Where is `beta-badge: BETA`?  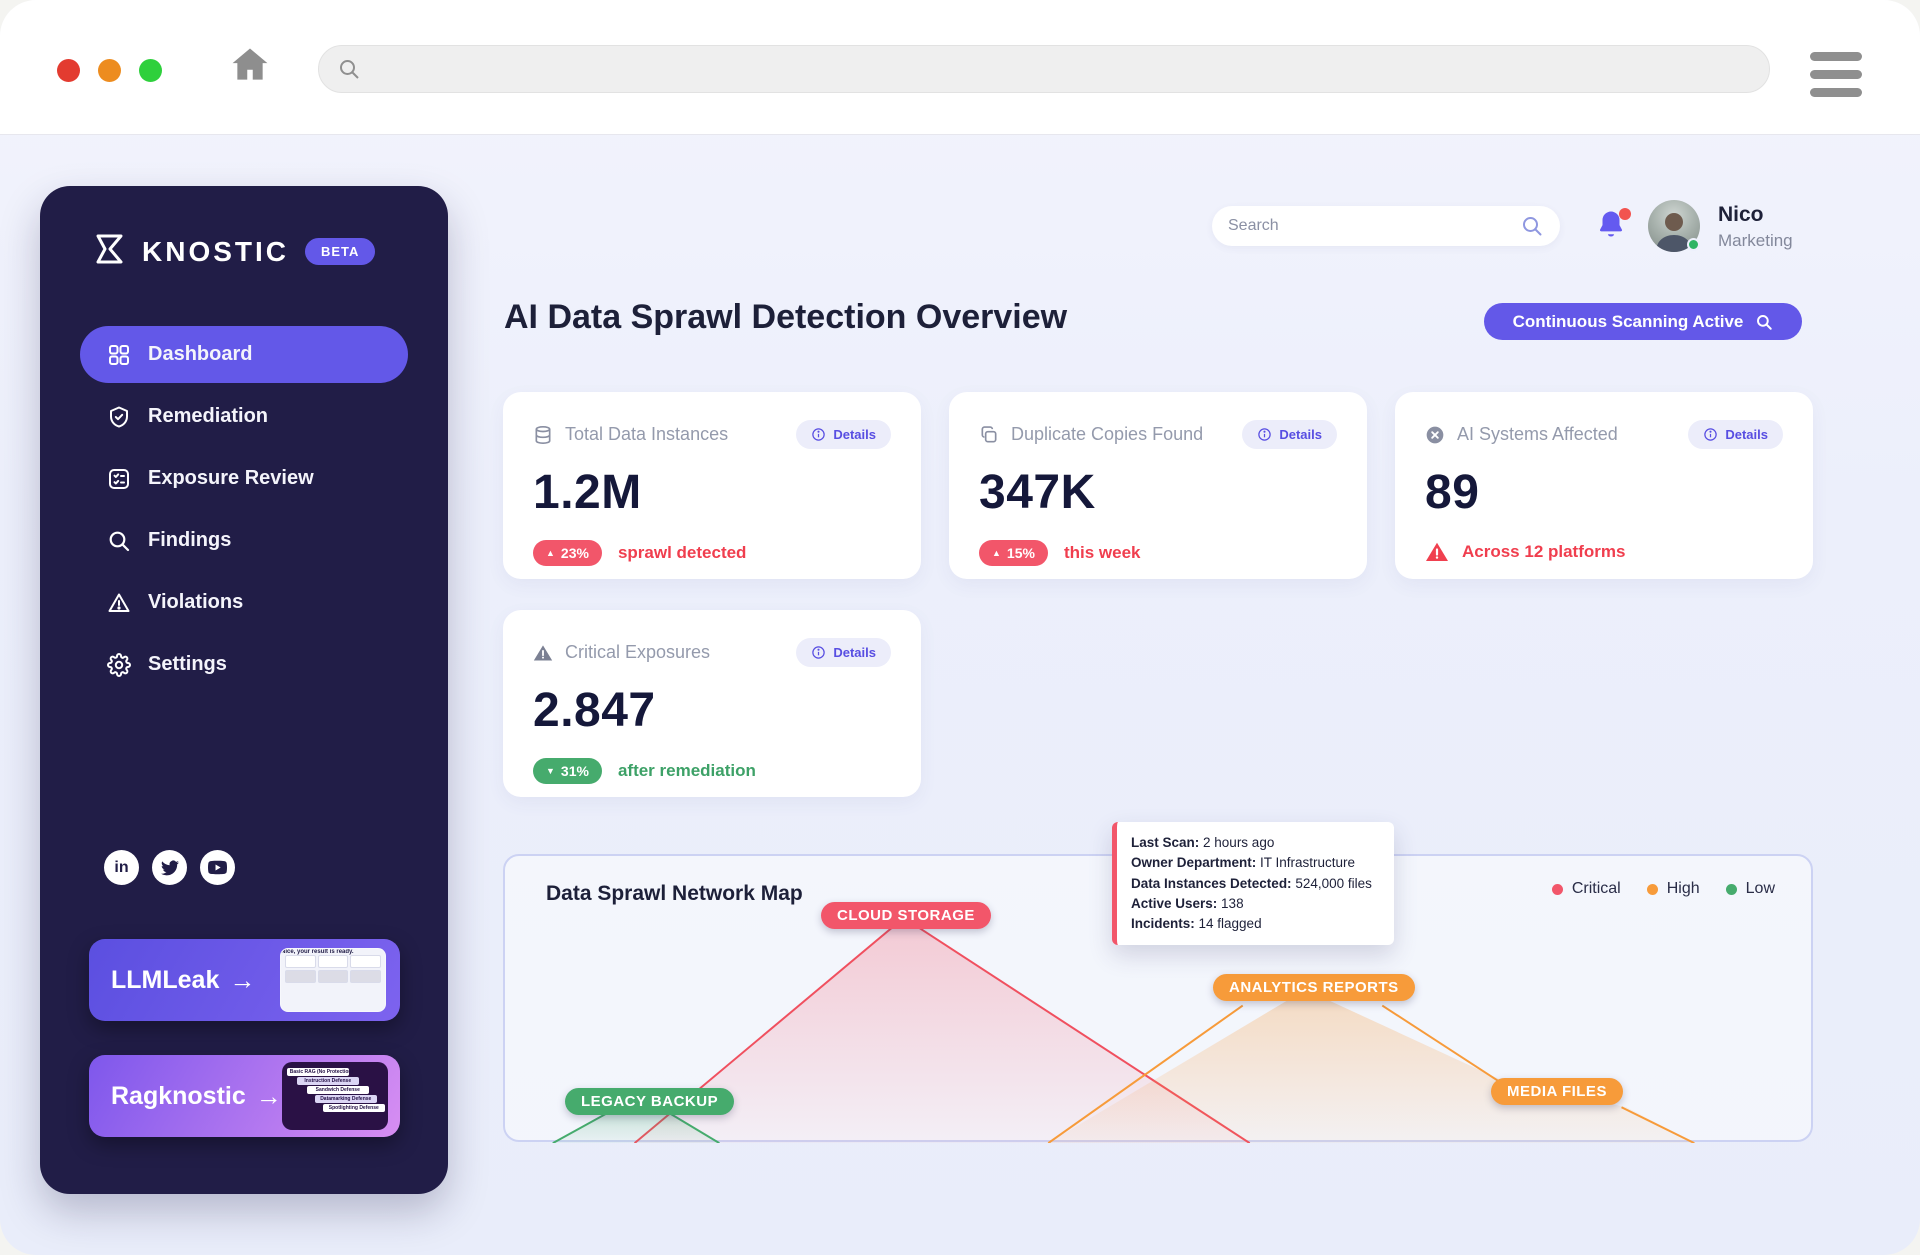 beta-badge: BETA is located at coordinates (340, 251).